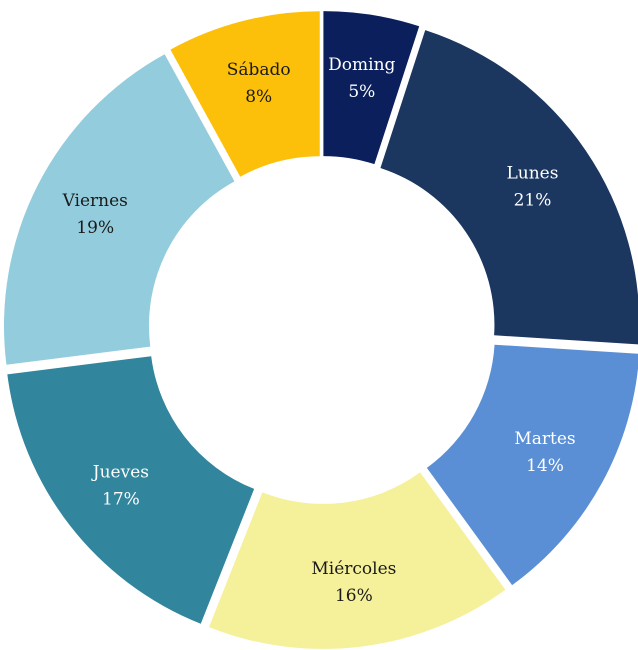 The image size is (638, 650). Describe the element at coordinates (354, 596) in the screenshot. I see `slice-value-label: 16%` at that location.